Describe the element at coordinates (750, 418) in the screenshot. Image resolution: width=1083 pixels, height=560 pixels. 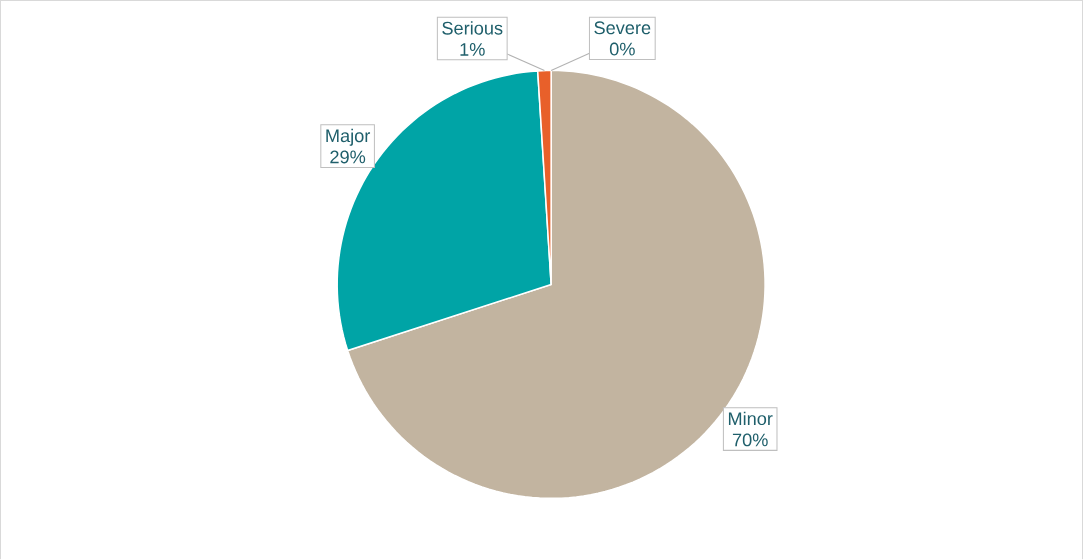
I see `slice-label: Minor` at that location.